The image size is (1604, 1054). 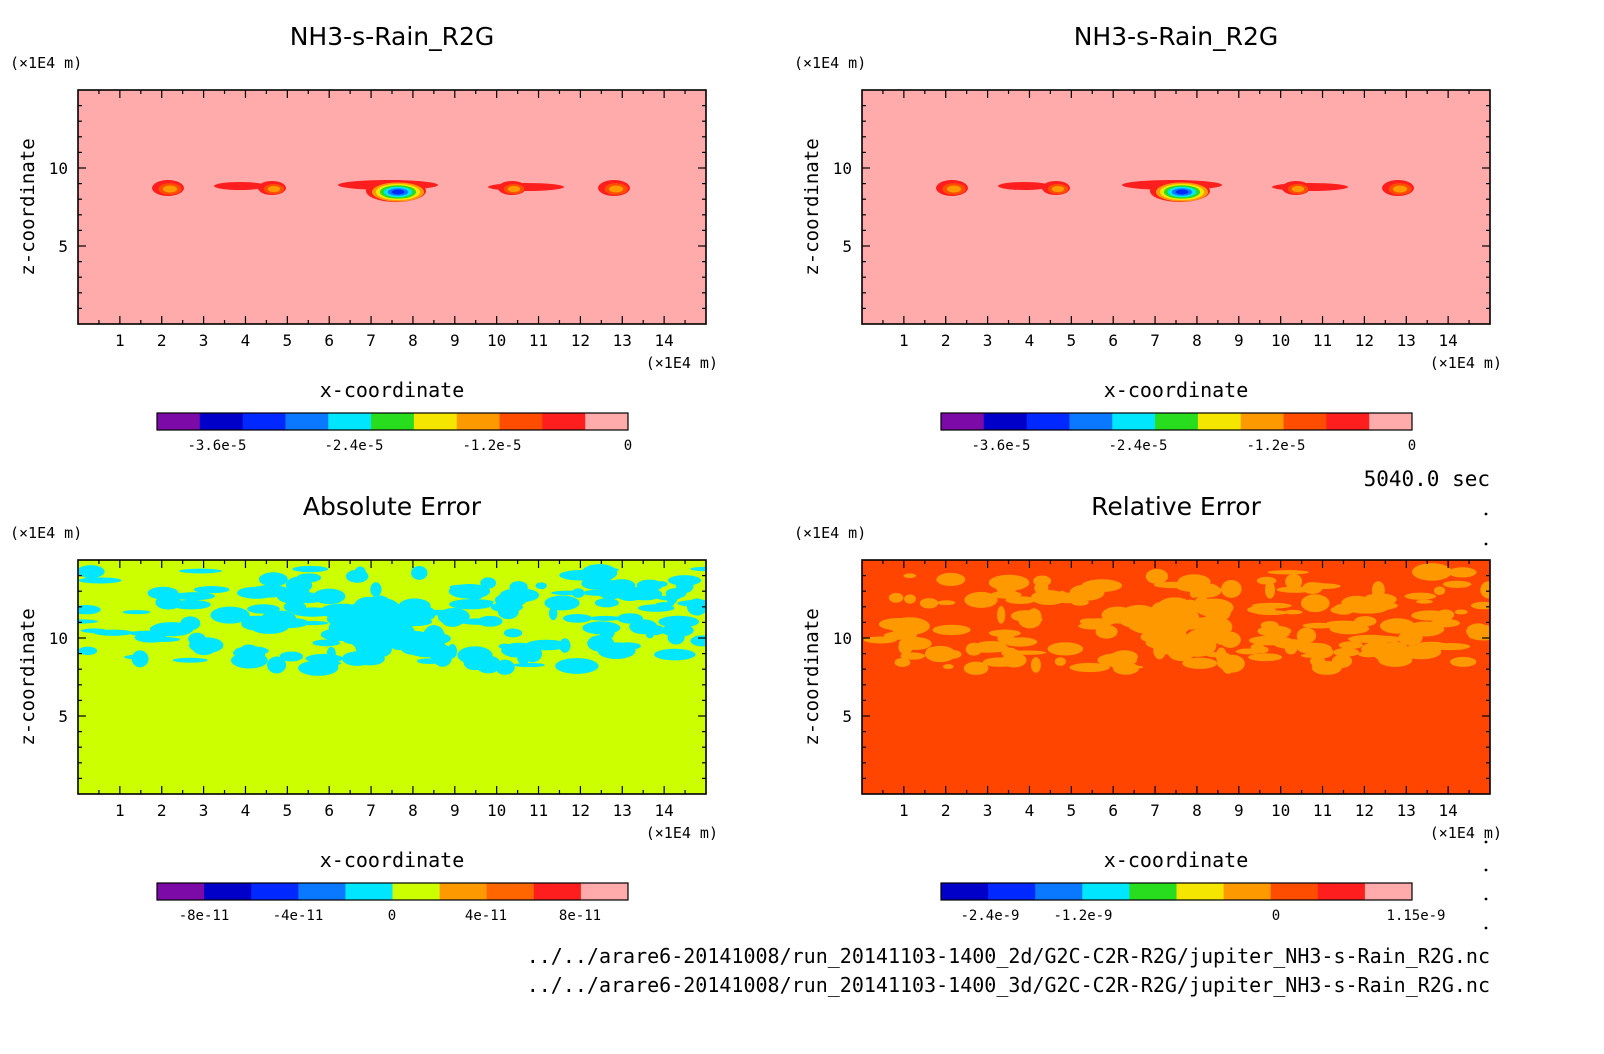 I want to click on x-tick-label: 12, so click(x=1364, y=340).